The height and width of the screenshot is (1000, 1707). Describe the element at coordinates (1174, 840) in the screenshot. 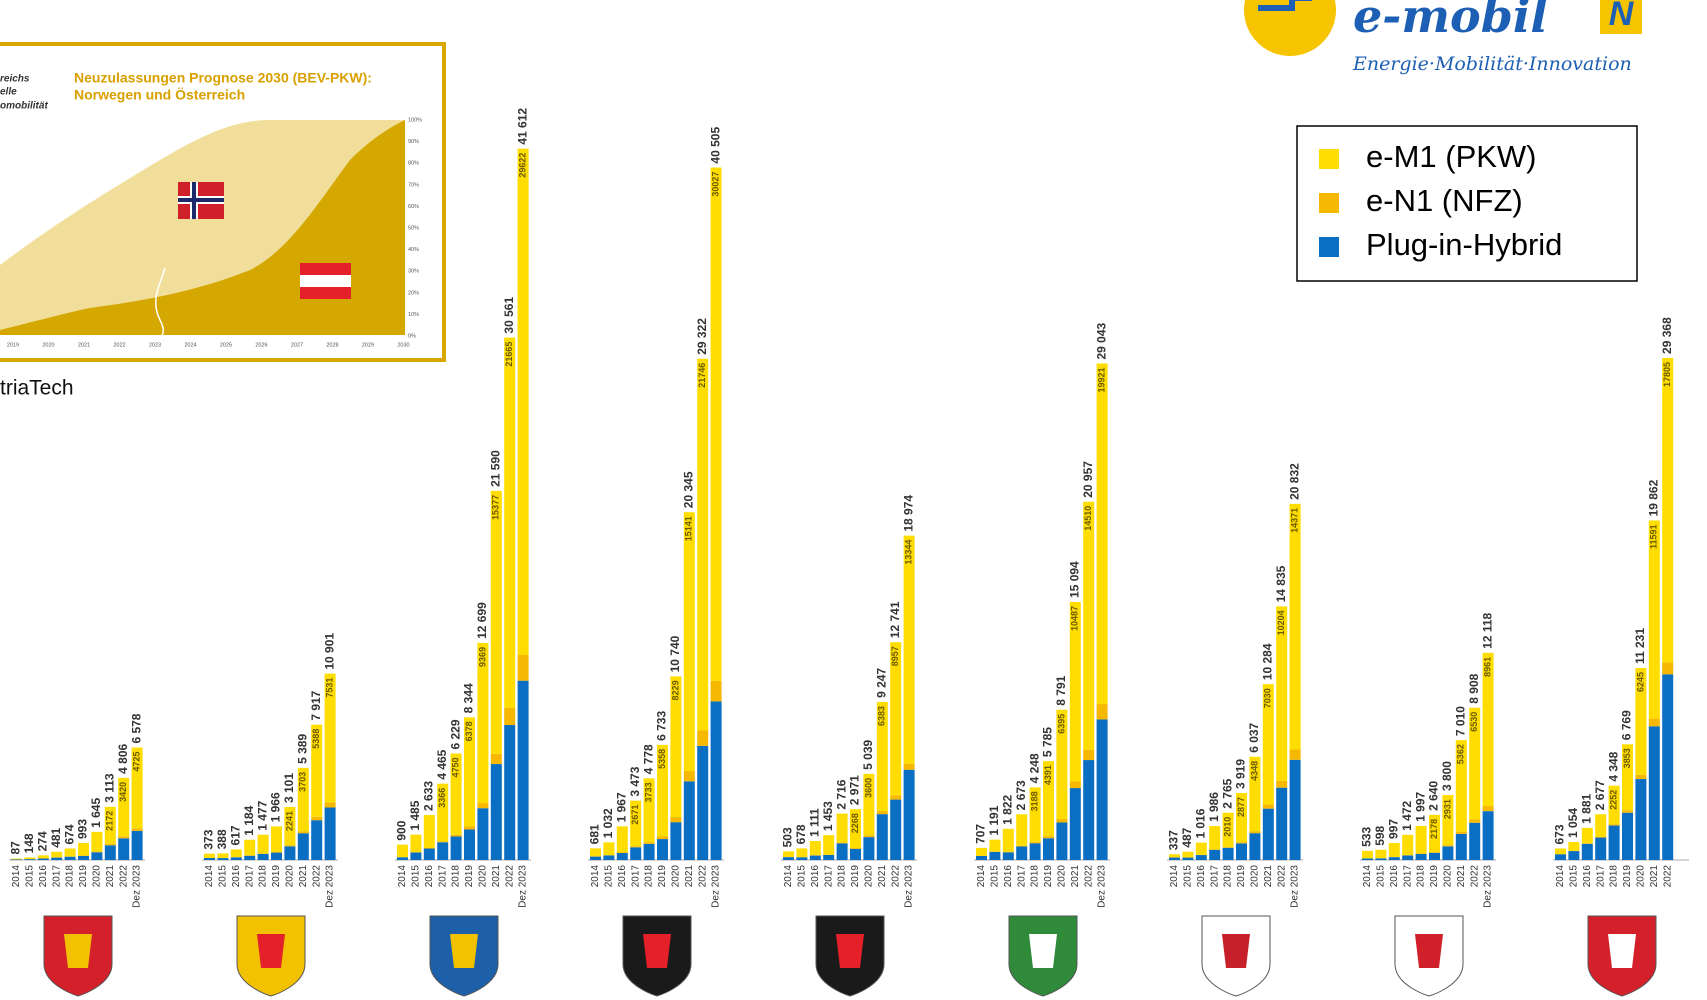

I see `total-label: 337` at that location.